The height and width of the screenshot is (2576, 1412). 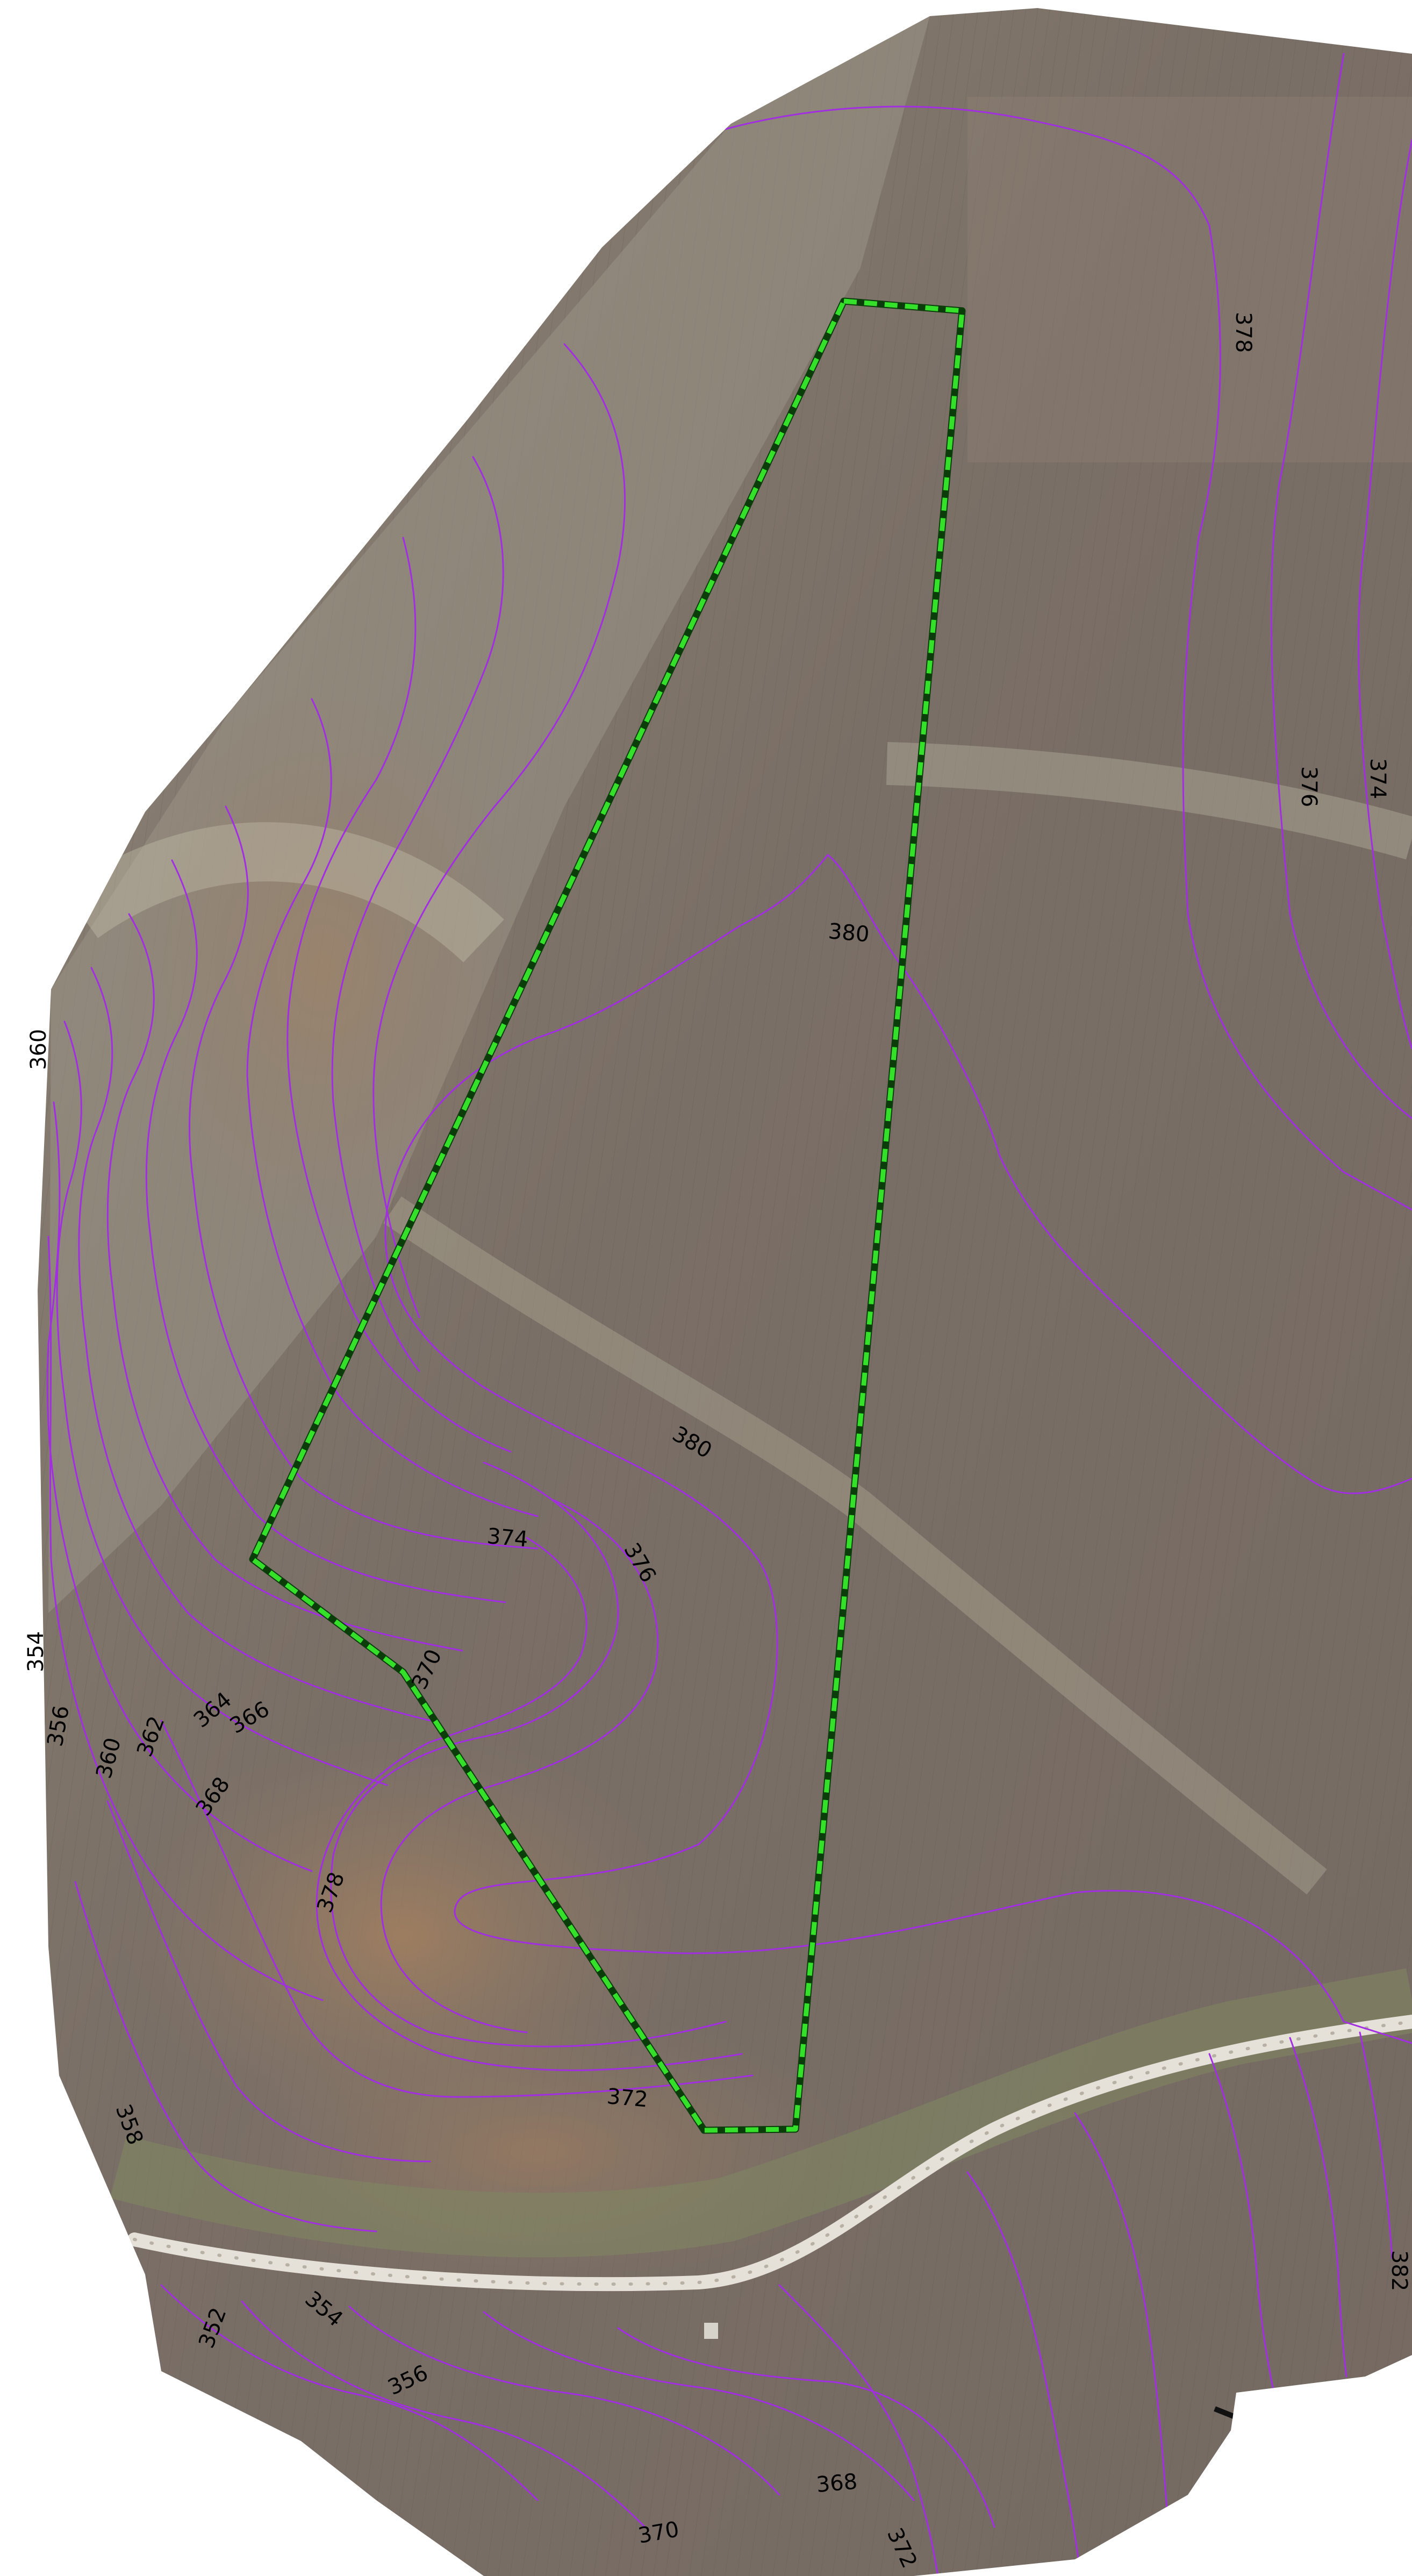 What do you see at coordinates (1399, 2270) in the screenshot?
I see `contour-label: 382` at bounding box center [1399, 2270].